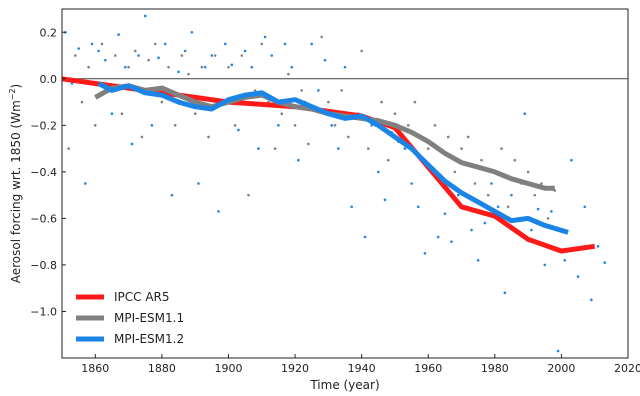 The height and width of the screenshot is (396, 640). I want to click on y-tick-label: 0.0, so click(49, 79).